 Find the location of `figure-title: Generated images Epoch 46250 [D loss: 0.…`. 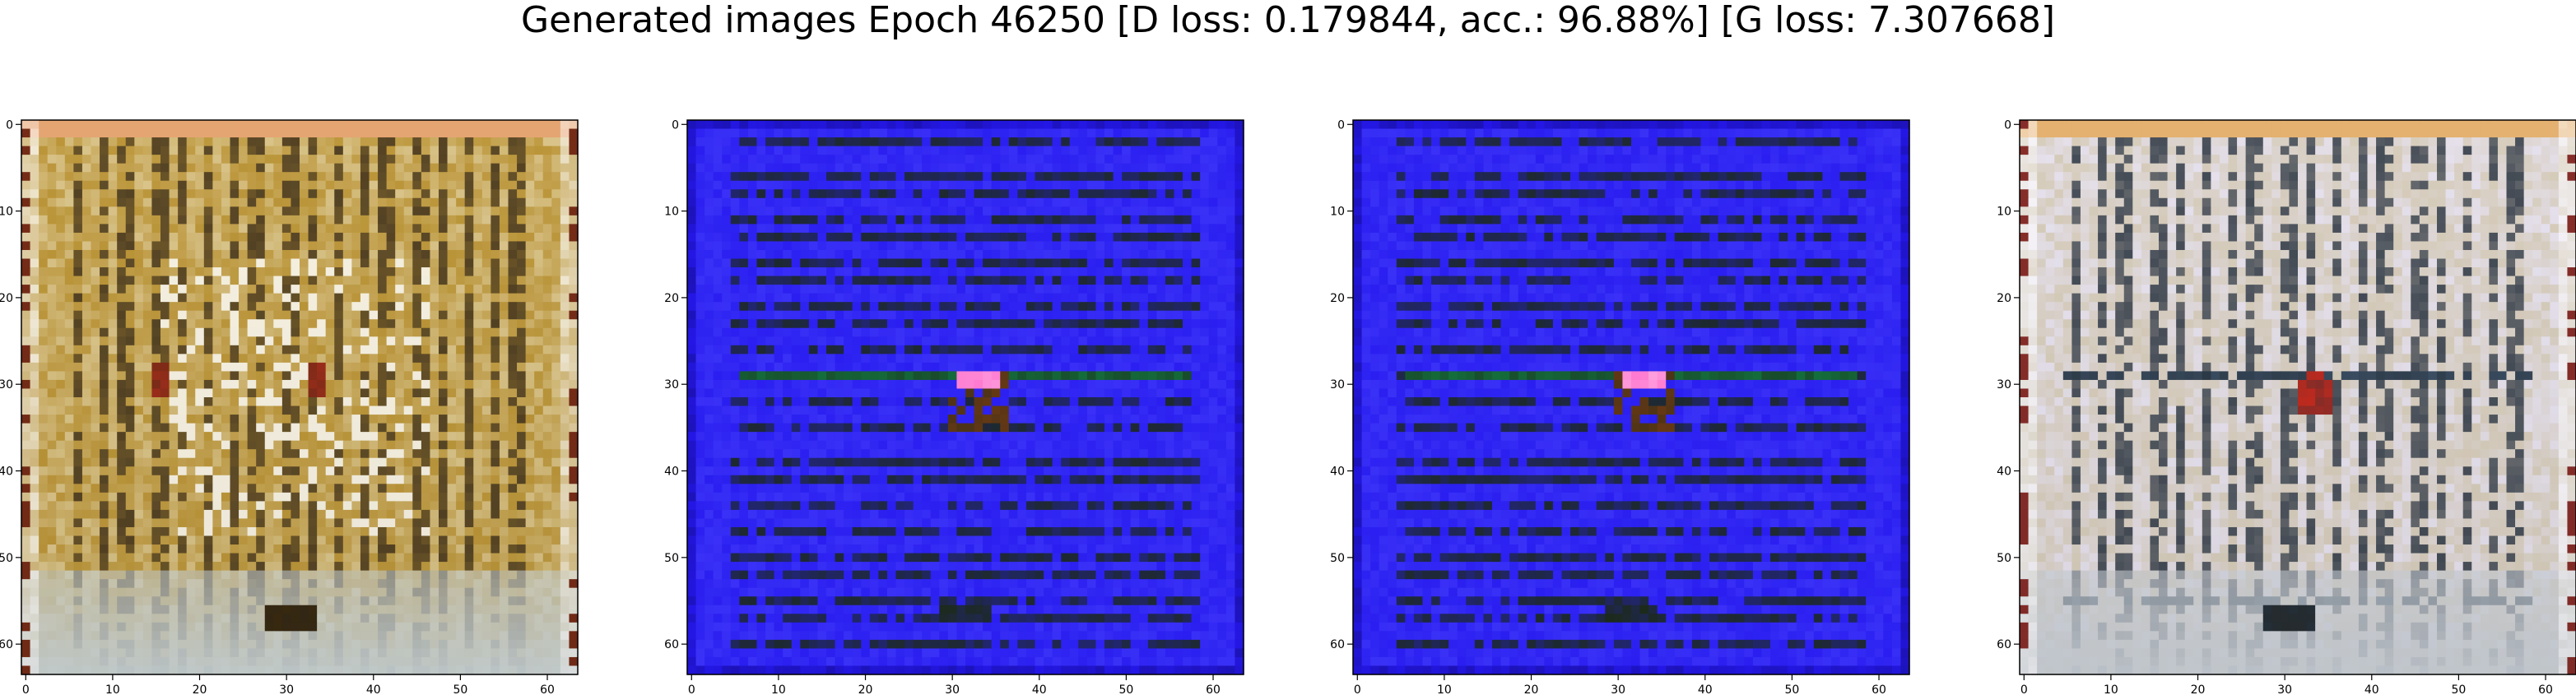

figure-title: Generated images Epoch 46250 [D loss: 0.… is located at coordinates (1288, 20).